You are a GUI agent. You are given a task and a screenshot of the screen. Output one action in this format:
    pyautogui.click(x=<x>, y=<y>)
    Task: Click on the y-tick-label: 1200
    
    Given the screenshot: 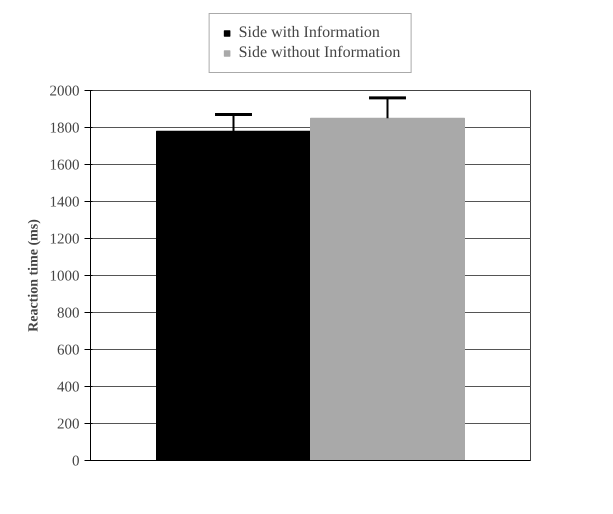 What is the action you would take?
    pyautogui.click(x=65, y=240)
    